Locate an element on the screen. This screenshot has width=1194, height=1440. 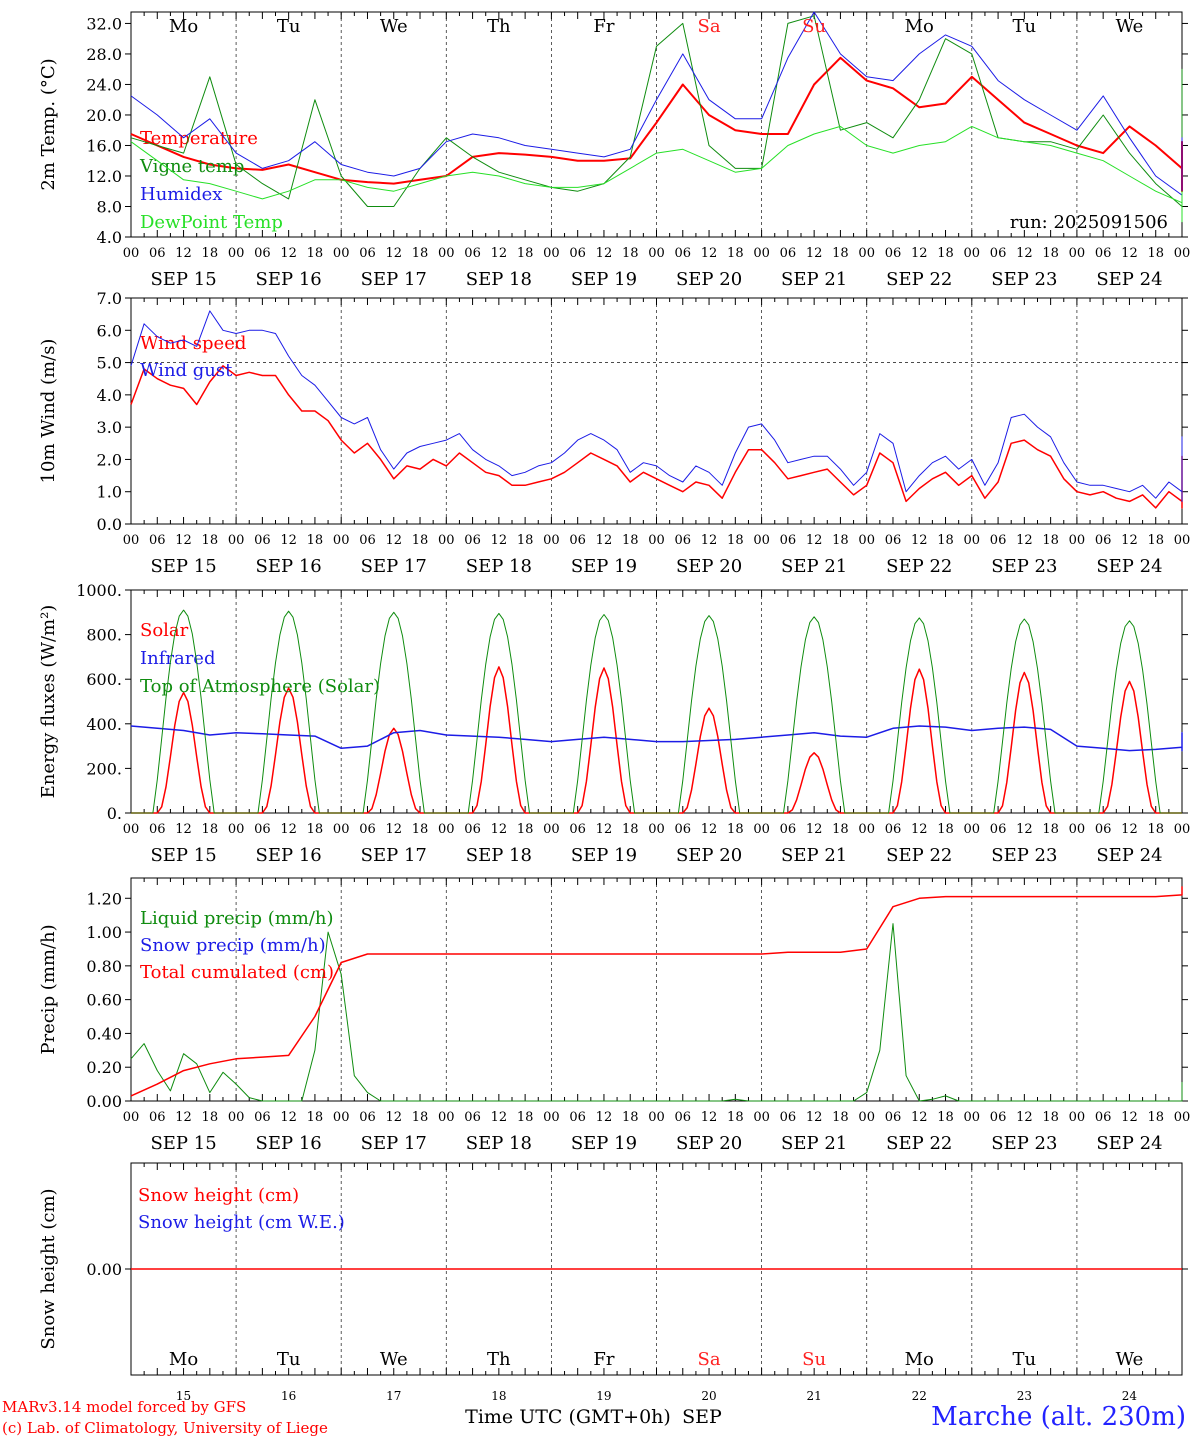
series-line-dewpoint-temp is located at coordinates (656, 174).